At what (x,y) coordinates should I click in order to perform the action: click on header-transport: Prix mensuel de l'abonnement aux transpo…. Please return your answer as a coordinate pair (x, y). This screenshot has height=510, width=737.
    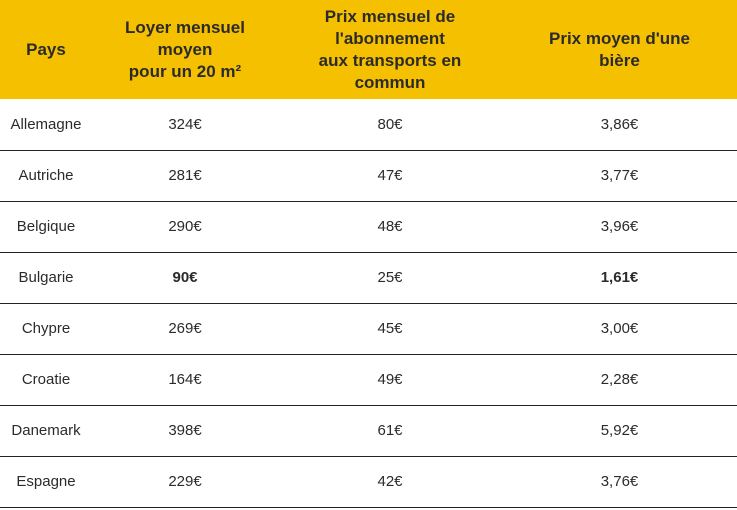
    Looking at the image, I should click on (390, 49).